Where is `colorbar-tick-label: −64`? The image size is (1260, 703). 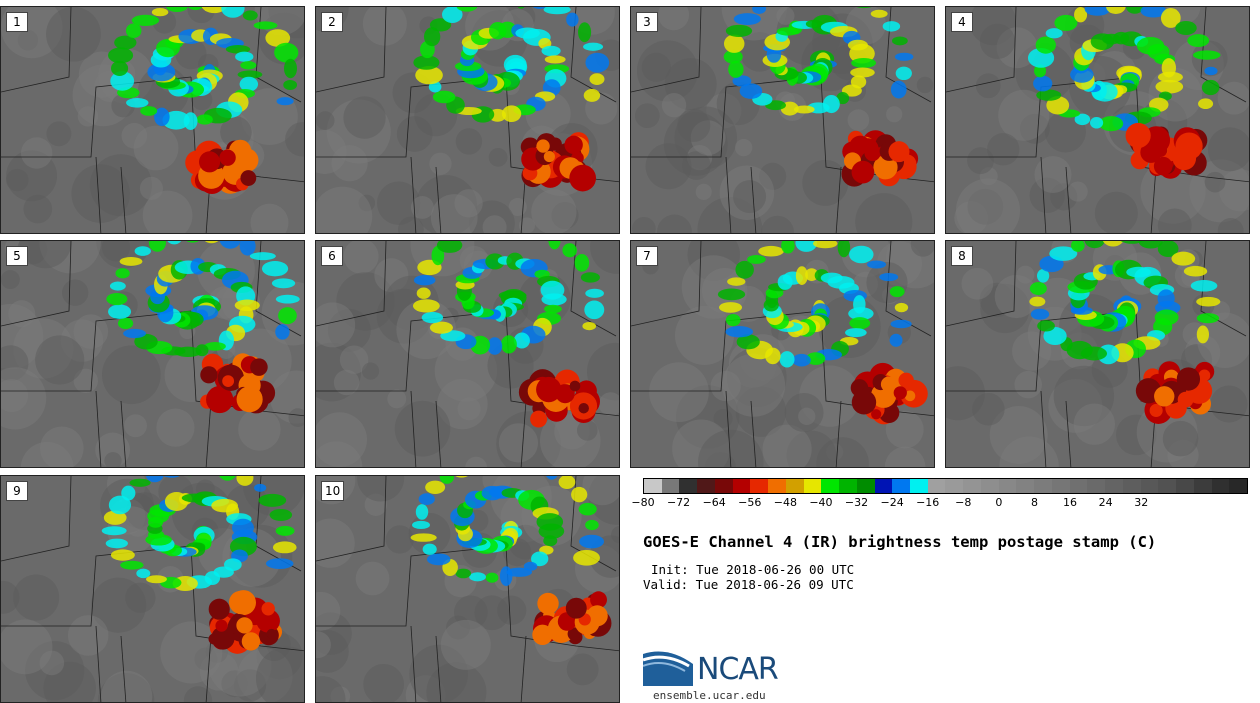 colorbar-tick-label: −64 is located at coordinates (714, 502).